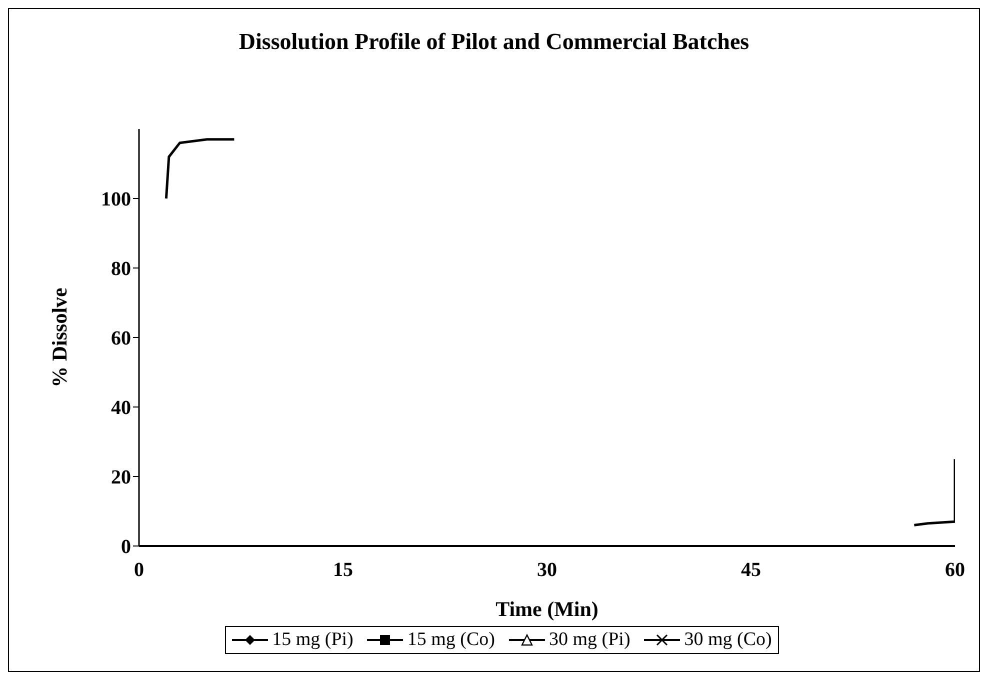 Image resolution: width=988 pixels, height=680 pixels. Describe the element at coordinates (313, 640) in the screenshot. I see `legend-label: 15 mg (Pi)` at that location.